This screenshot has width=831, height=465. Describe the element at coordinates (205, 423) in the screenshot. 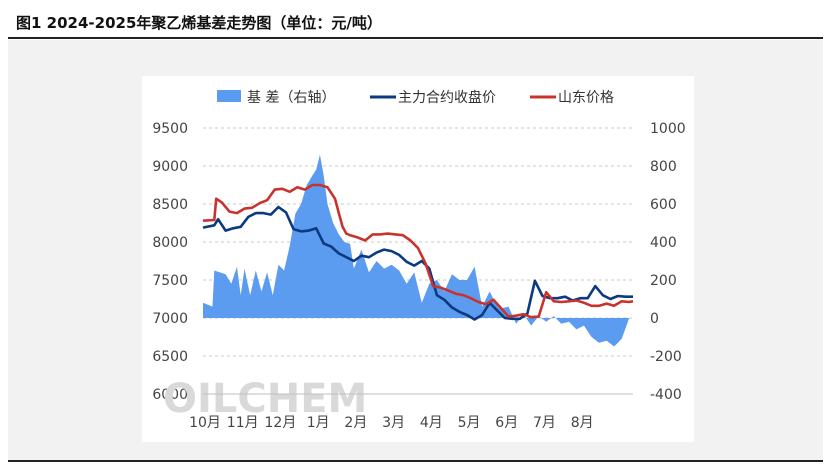

I see `x-tick-label: 10月` at that location.